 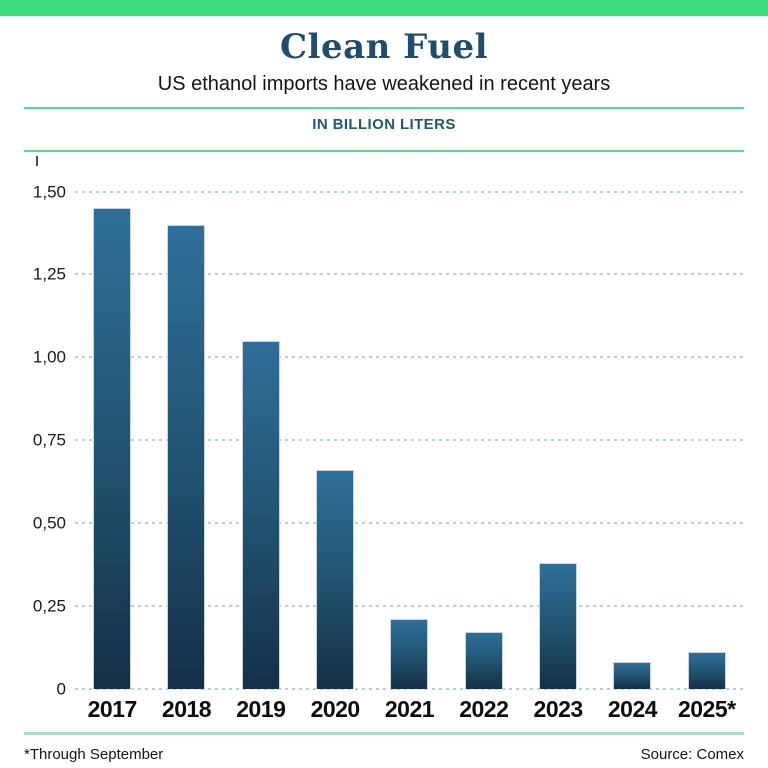 I want to click on y-tick-label: 0,50, so click(x=49, y=523).